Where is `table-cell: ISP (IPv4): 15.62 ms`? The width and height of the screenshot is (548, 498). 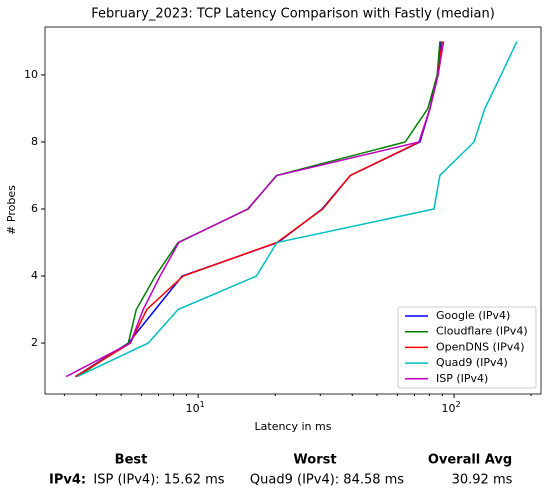
table-cell: ISP (IPv4): 15.62 ms is located at coordinates (158, 480).